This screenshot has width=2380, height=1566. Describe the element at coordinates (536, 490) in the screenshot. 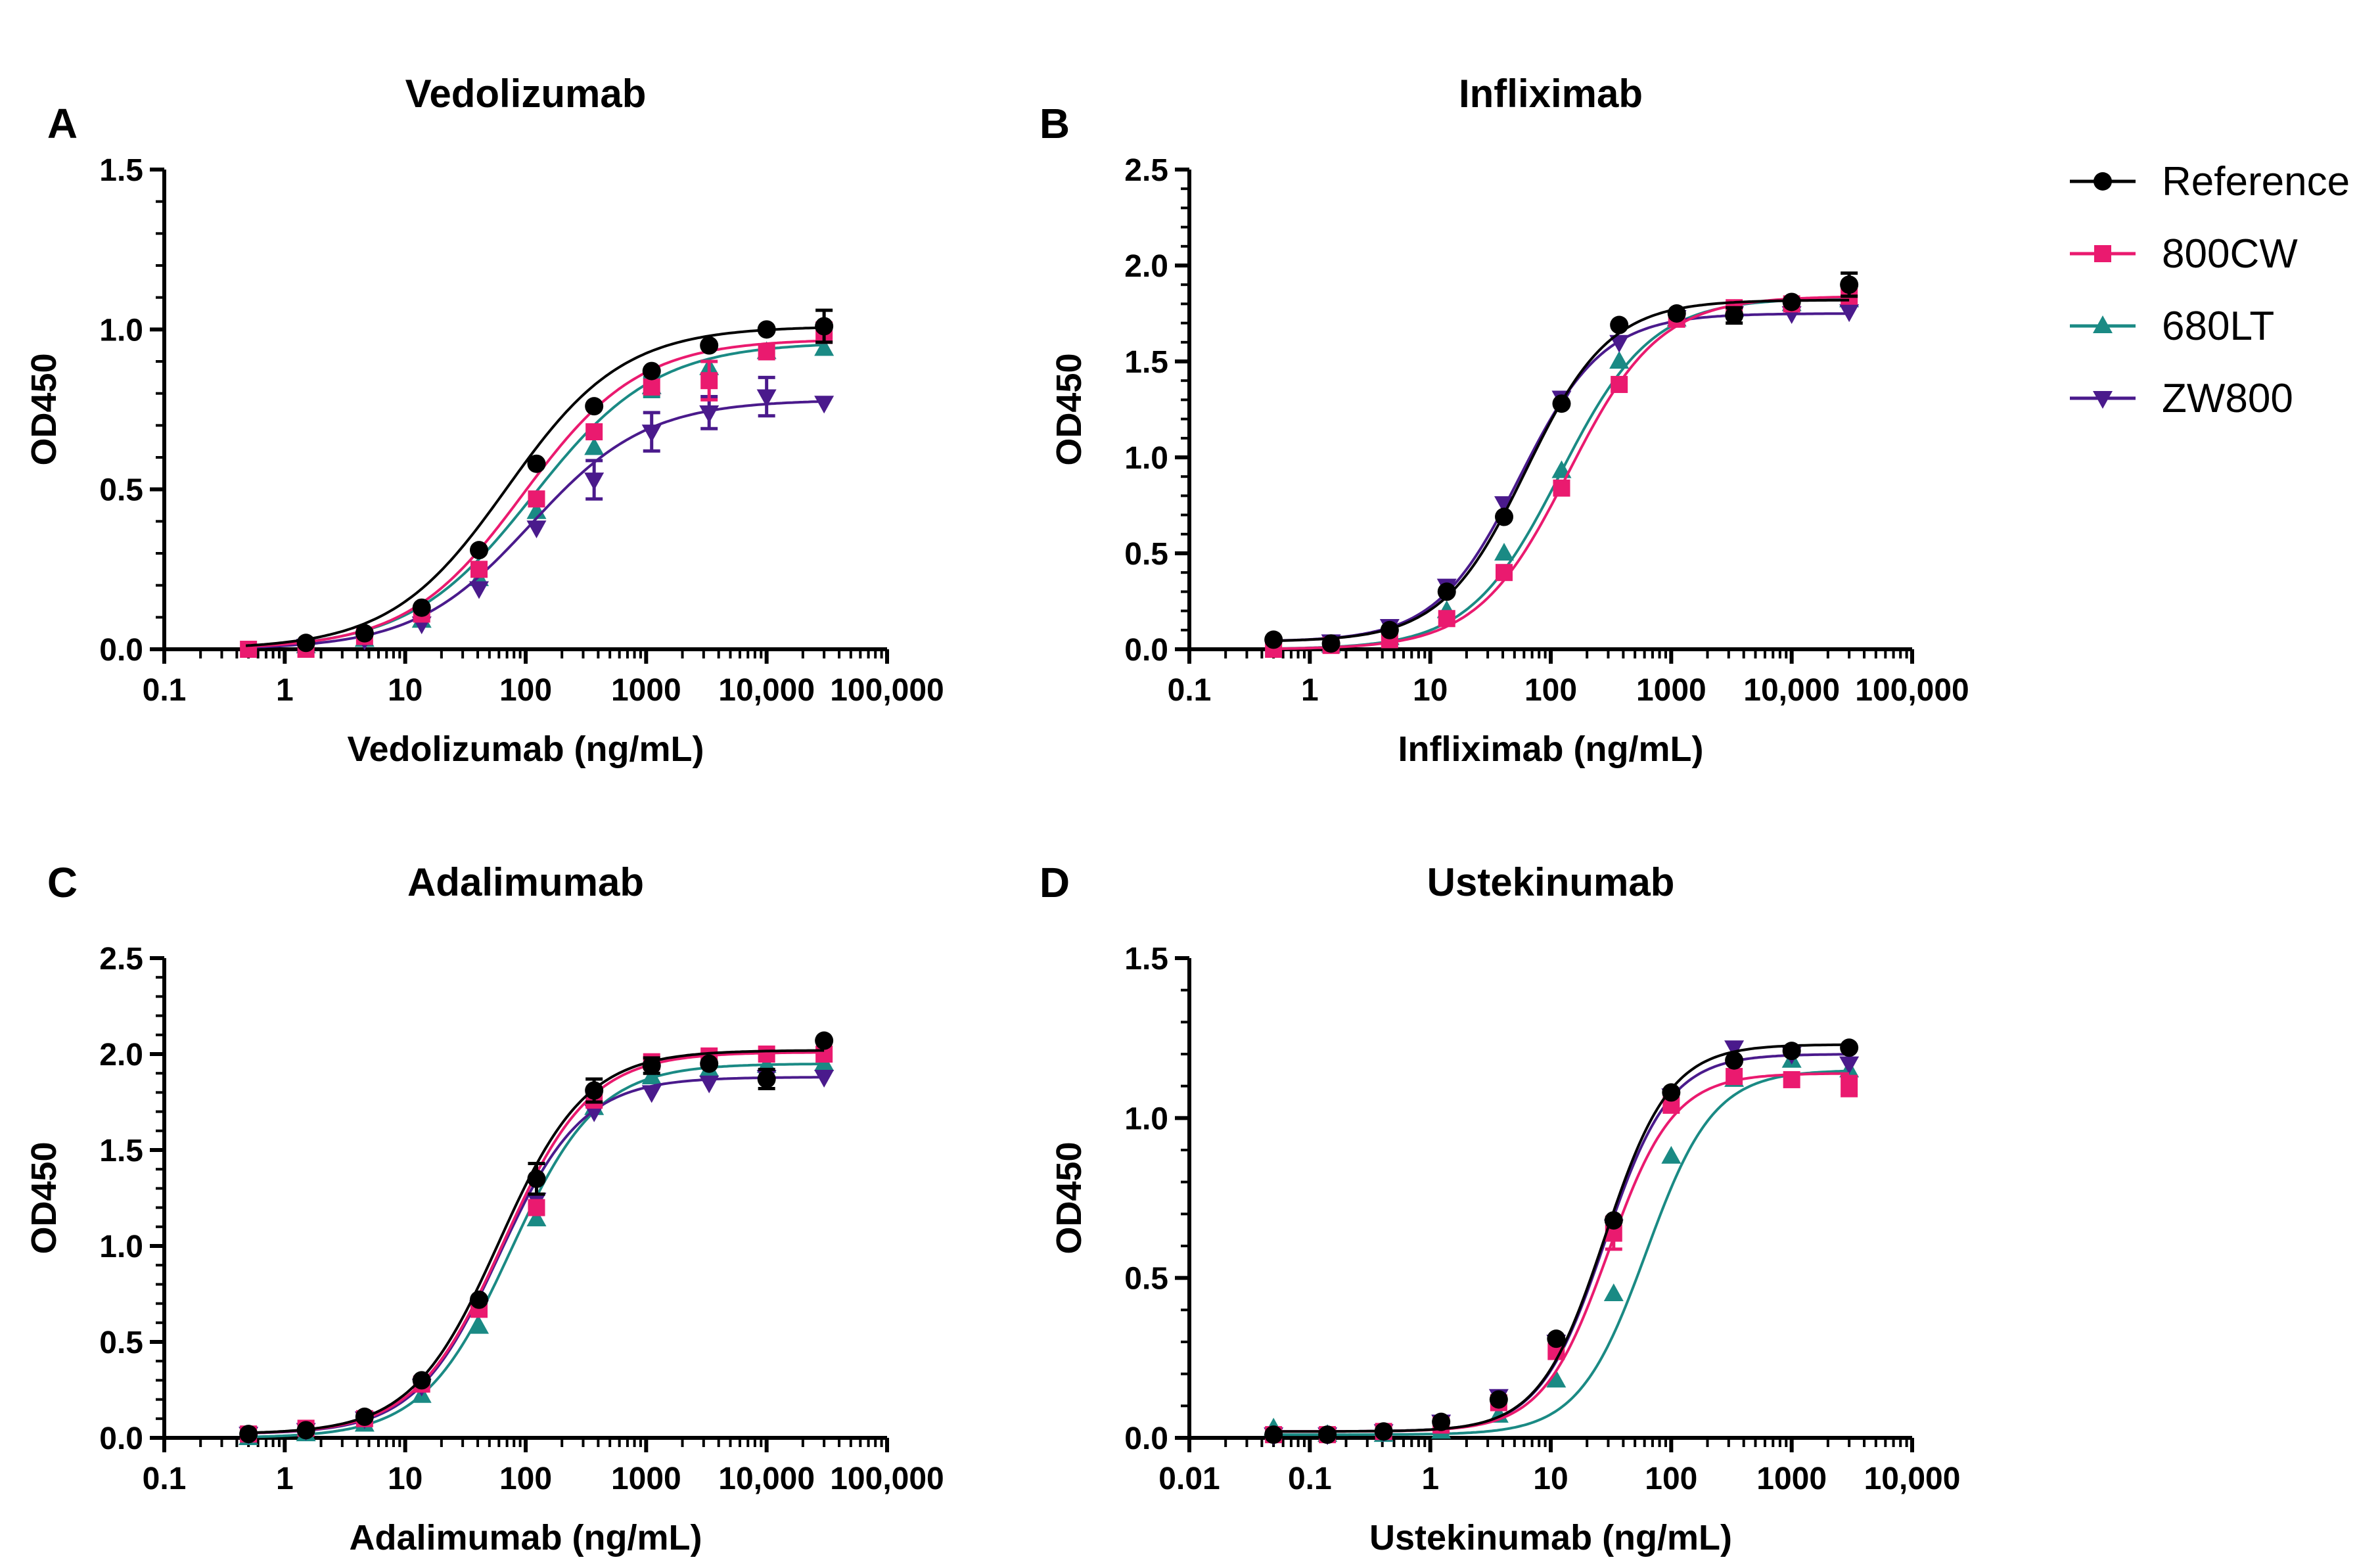

I see `series-800CW` at that location.